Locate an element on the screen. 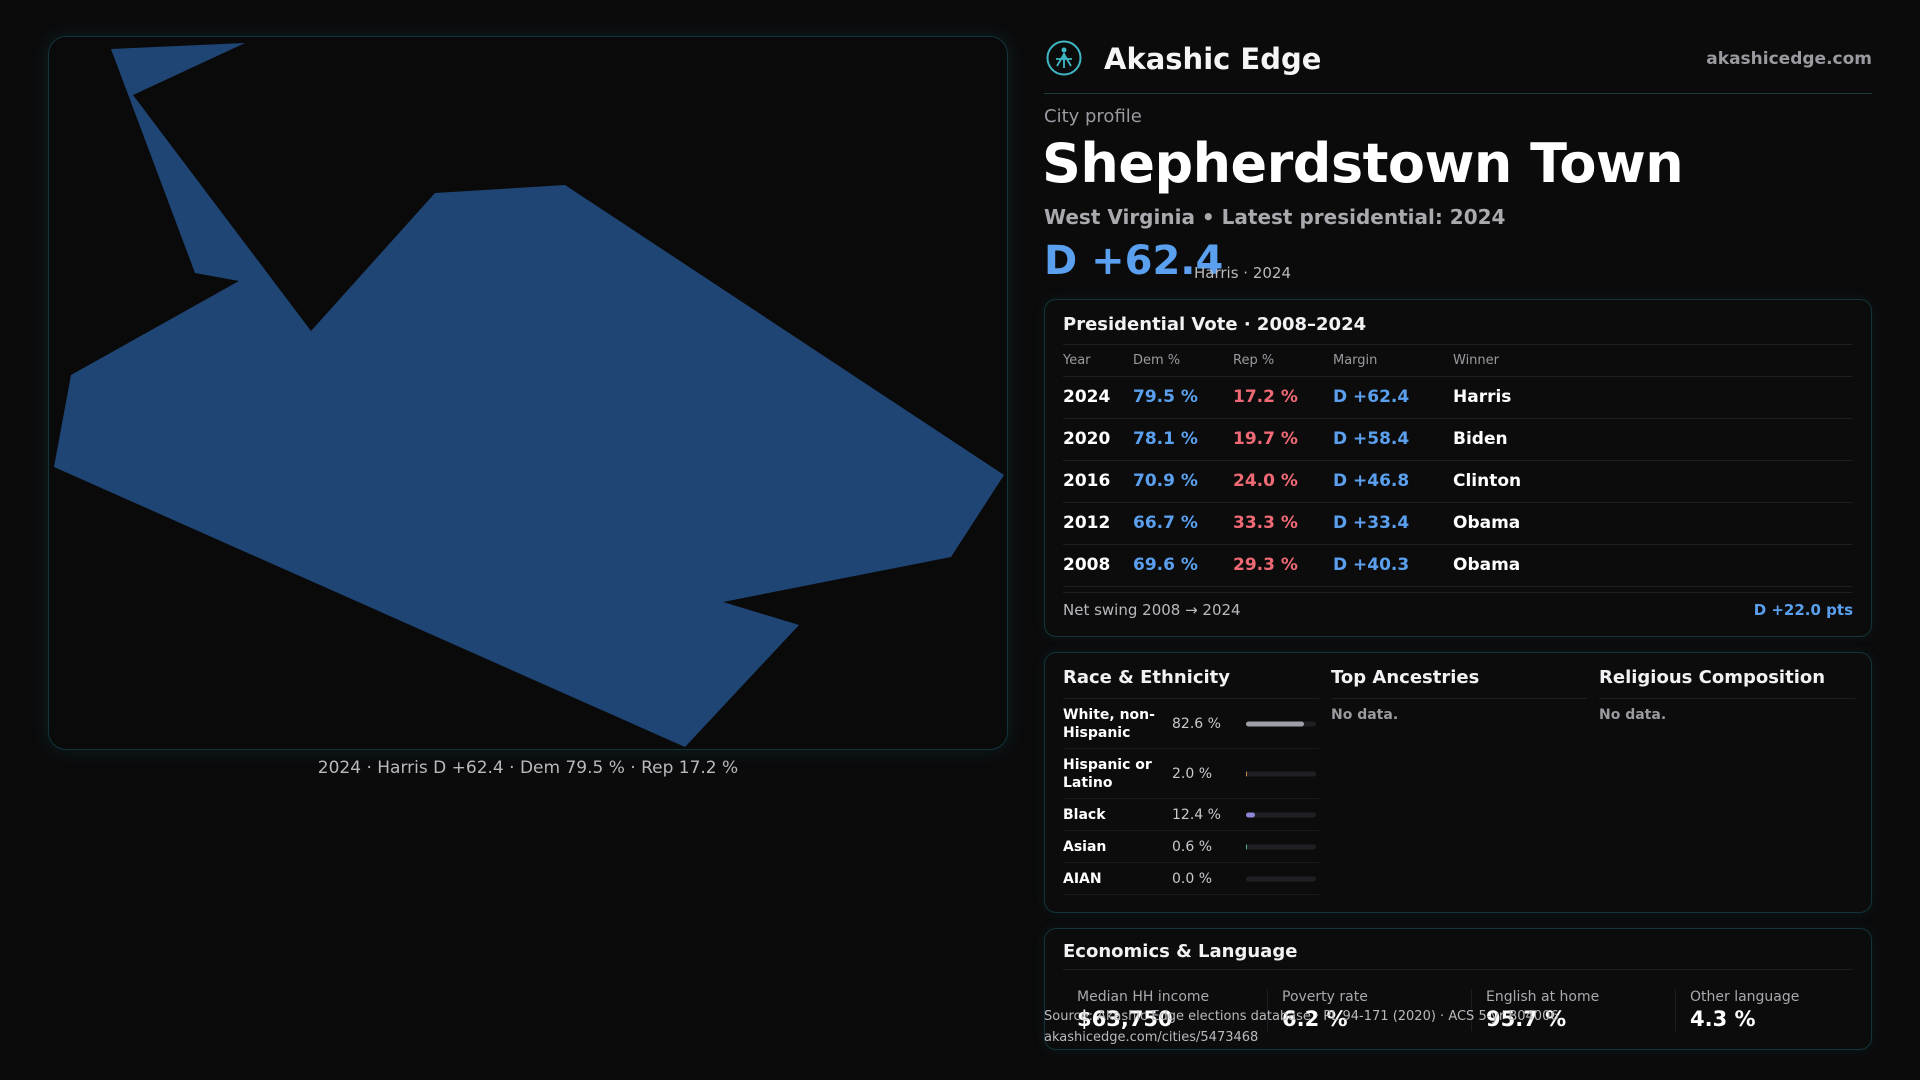 Image resolution: width=1920 pixels, height=1080 pixels. margin-cell: D +58.4 is located at coordinates (1393, 439).